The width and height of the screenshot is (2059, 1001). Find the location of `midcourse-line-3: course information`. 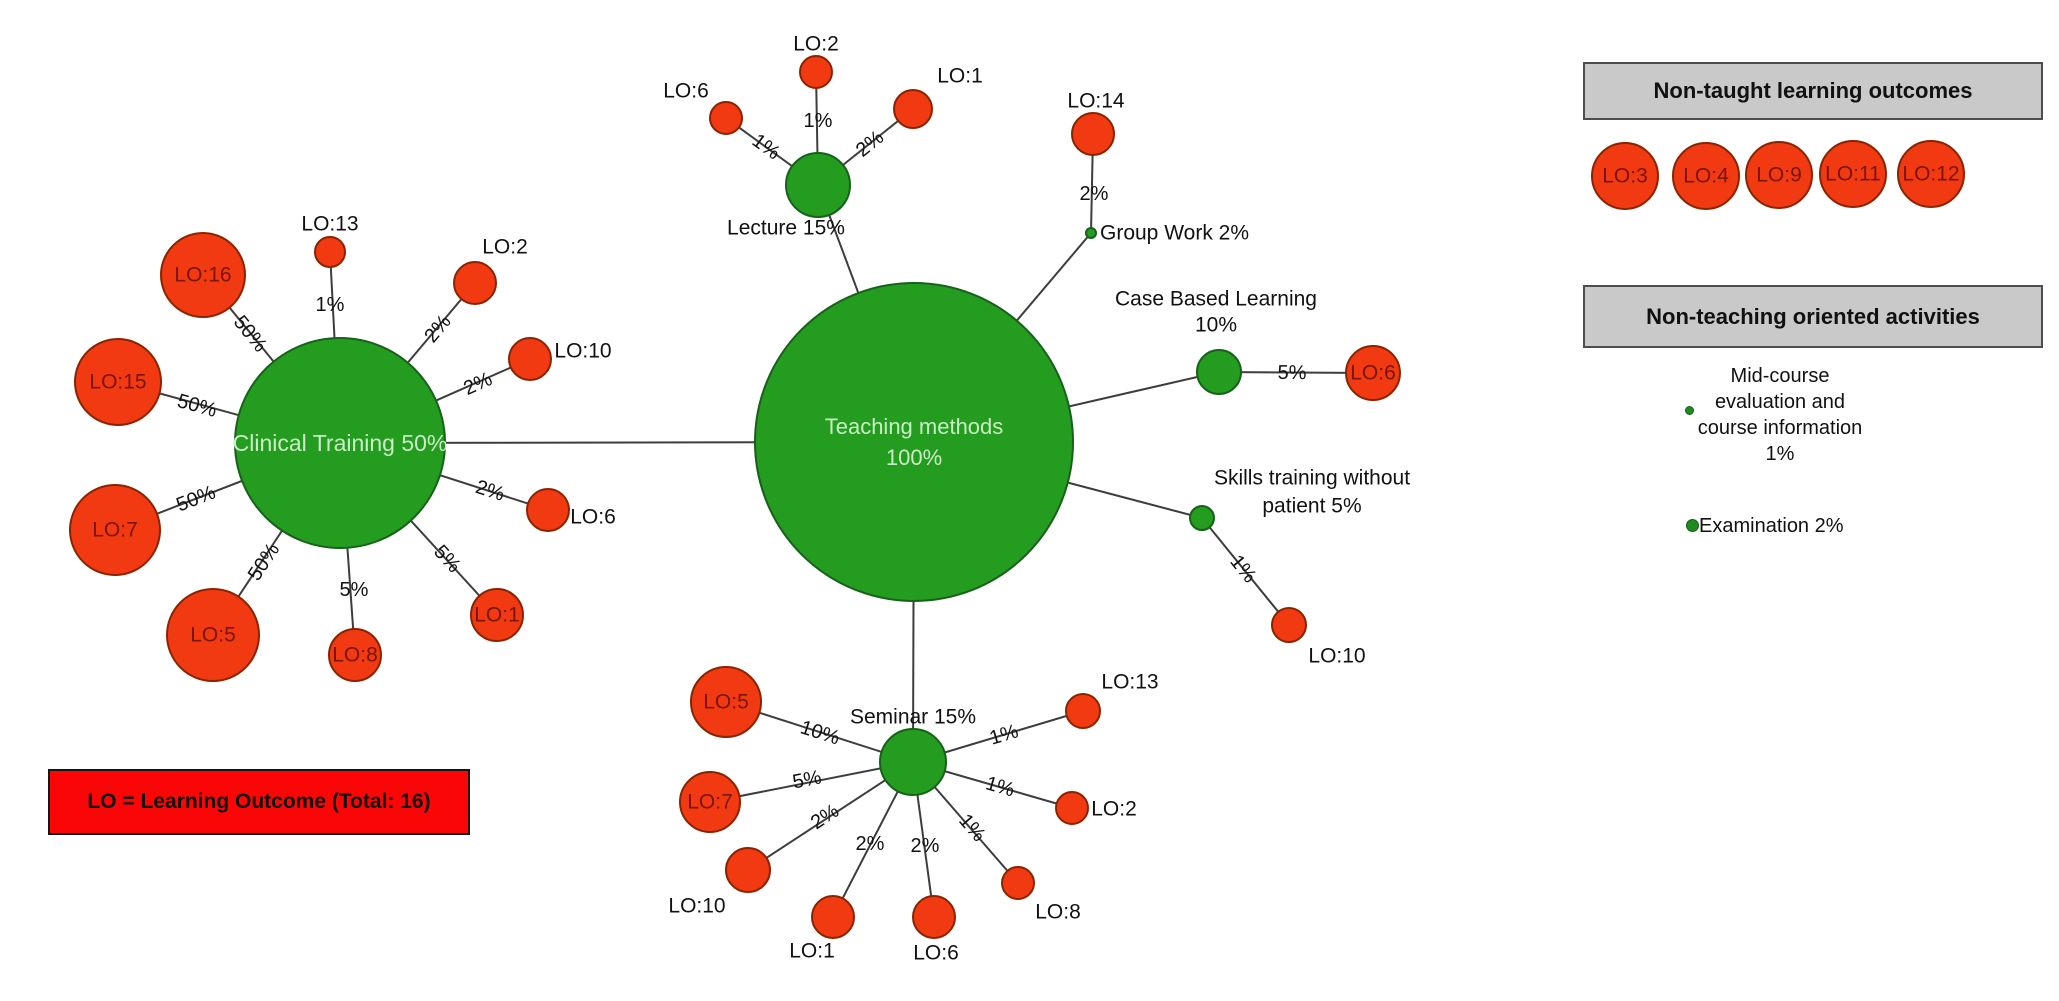

midcourse-line-3: course information is located at coordinates (1780, 428).